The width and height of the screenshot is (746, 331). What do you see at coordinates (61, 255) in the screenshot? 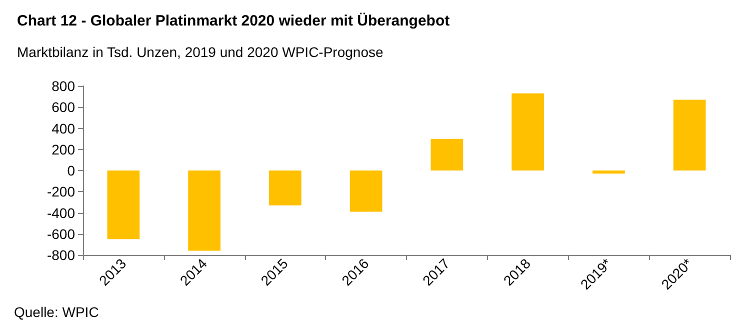
I see `y-tick-label: -800` at bounding box center [61, 255].